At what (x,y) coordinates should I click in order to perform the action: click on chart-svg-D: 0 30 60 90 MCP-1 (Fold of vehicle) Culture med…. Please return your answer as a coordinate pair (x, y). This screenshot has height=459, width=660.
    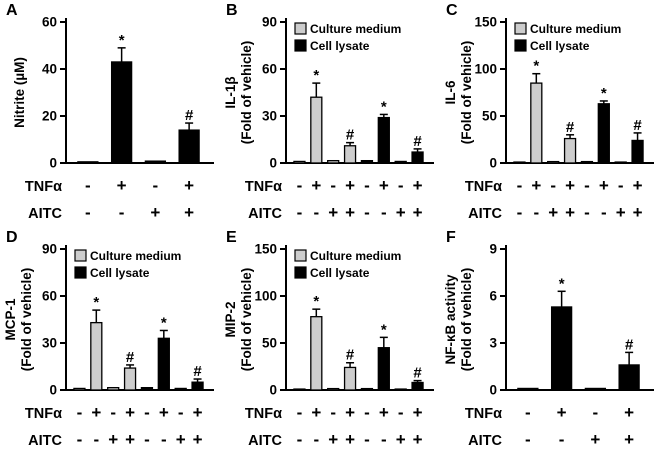
    Looking at the image, I should click on (108, 345).